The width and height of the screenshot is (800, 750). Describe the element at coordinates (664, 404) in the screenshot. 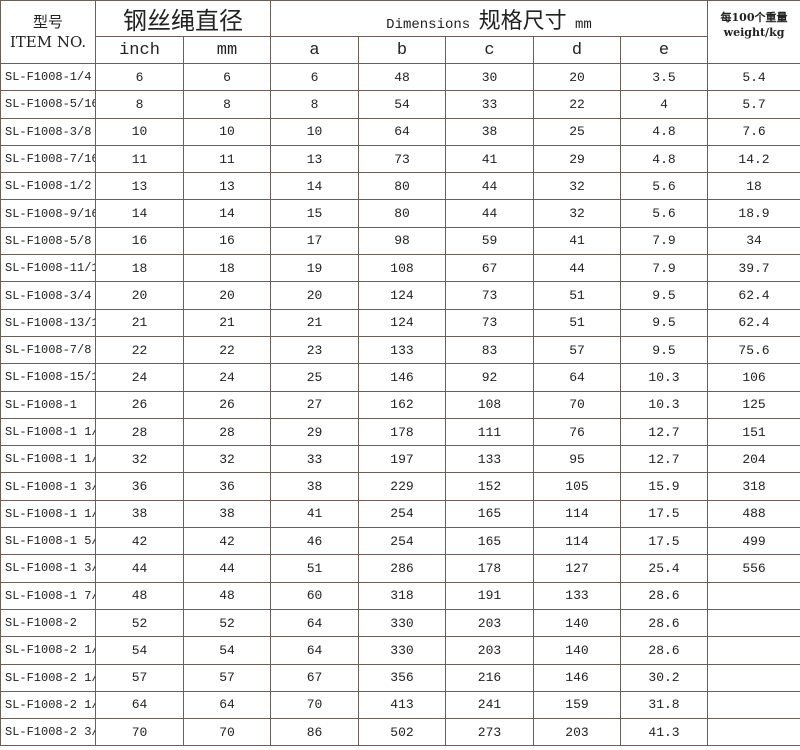

I see `cell-e: 10.3` at that location.